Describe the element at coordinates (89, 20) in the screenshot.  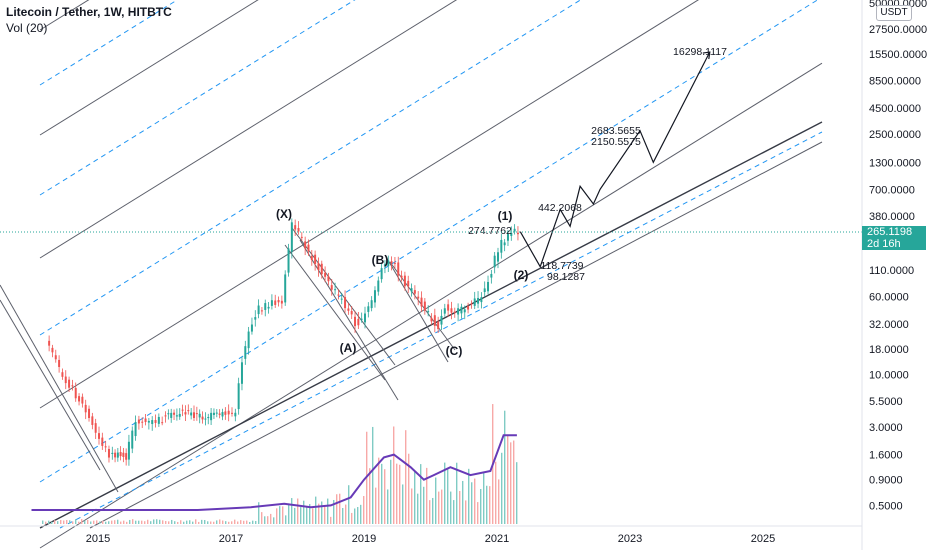
I see `chart-legend: Litecoin / Tether, 1W, HITBTC Vol (20)` at that location.